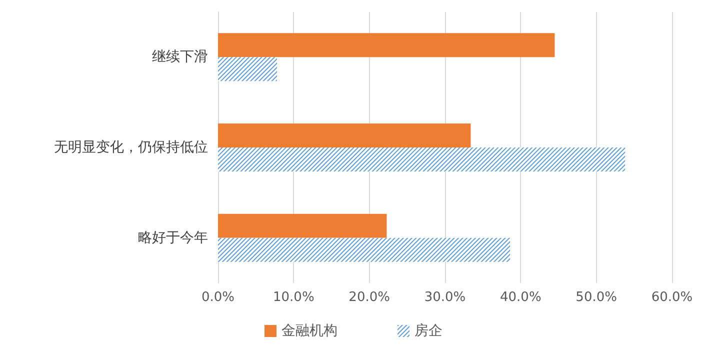  What do you see at coordinates (596, 297) in the screenshot?
I see `x-tick-label: 50.0%` at bounding box center [596, 297].